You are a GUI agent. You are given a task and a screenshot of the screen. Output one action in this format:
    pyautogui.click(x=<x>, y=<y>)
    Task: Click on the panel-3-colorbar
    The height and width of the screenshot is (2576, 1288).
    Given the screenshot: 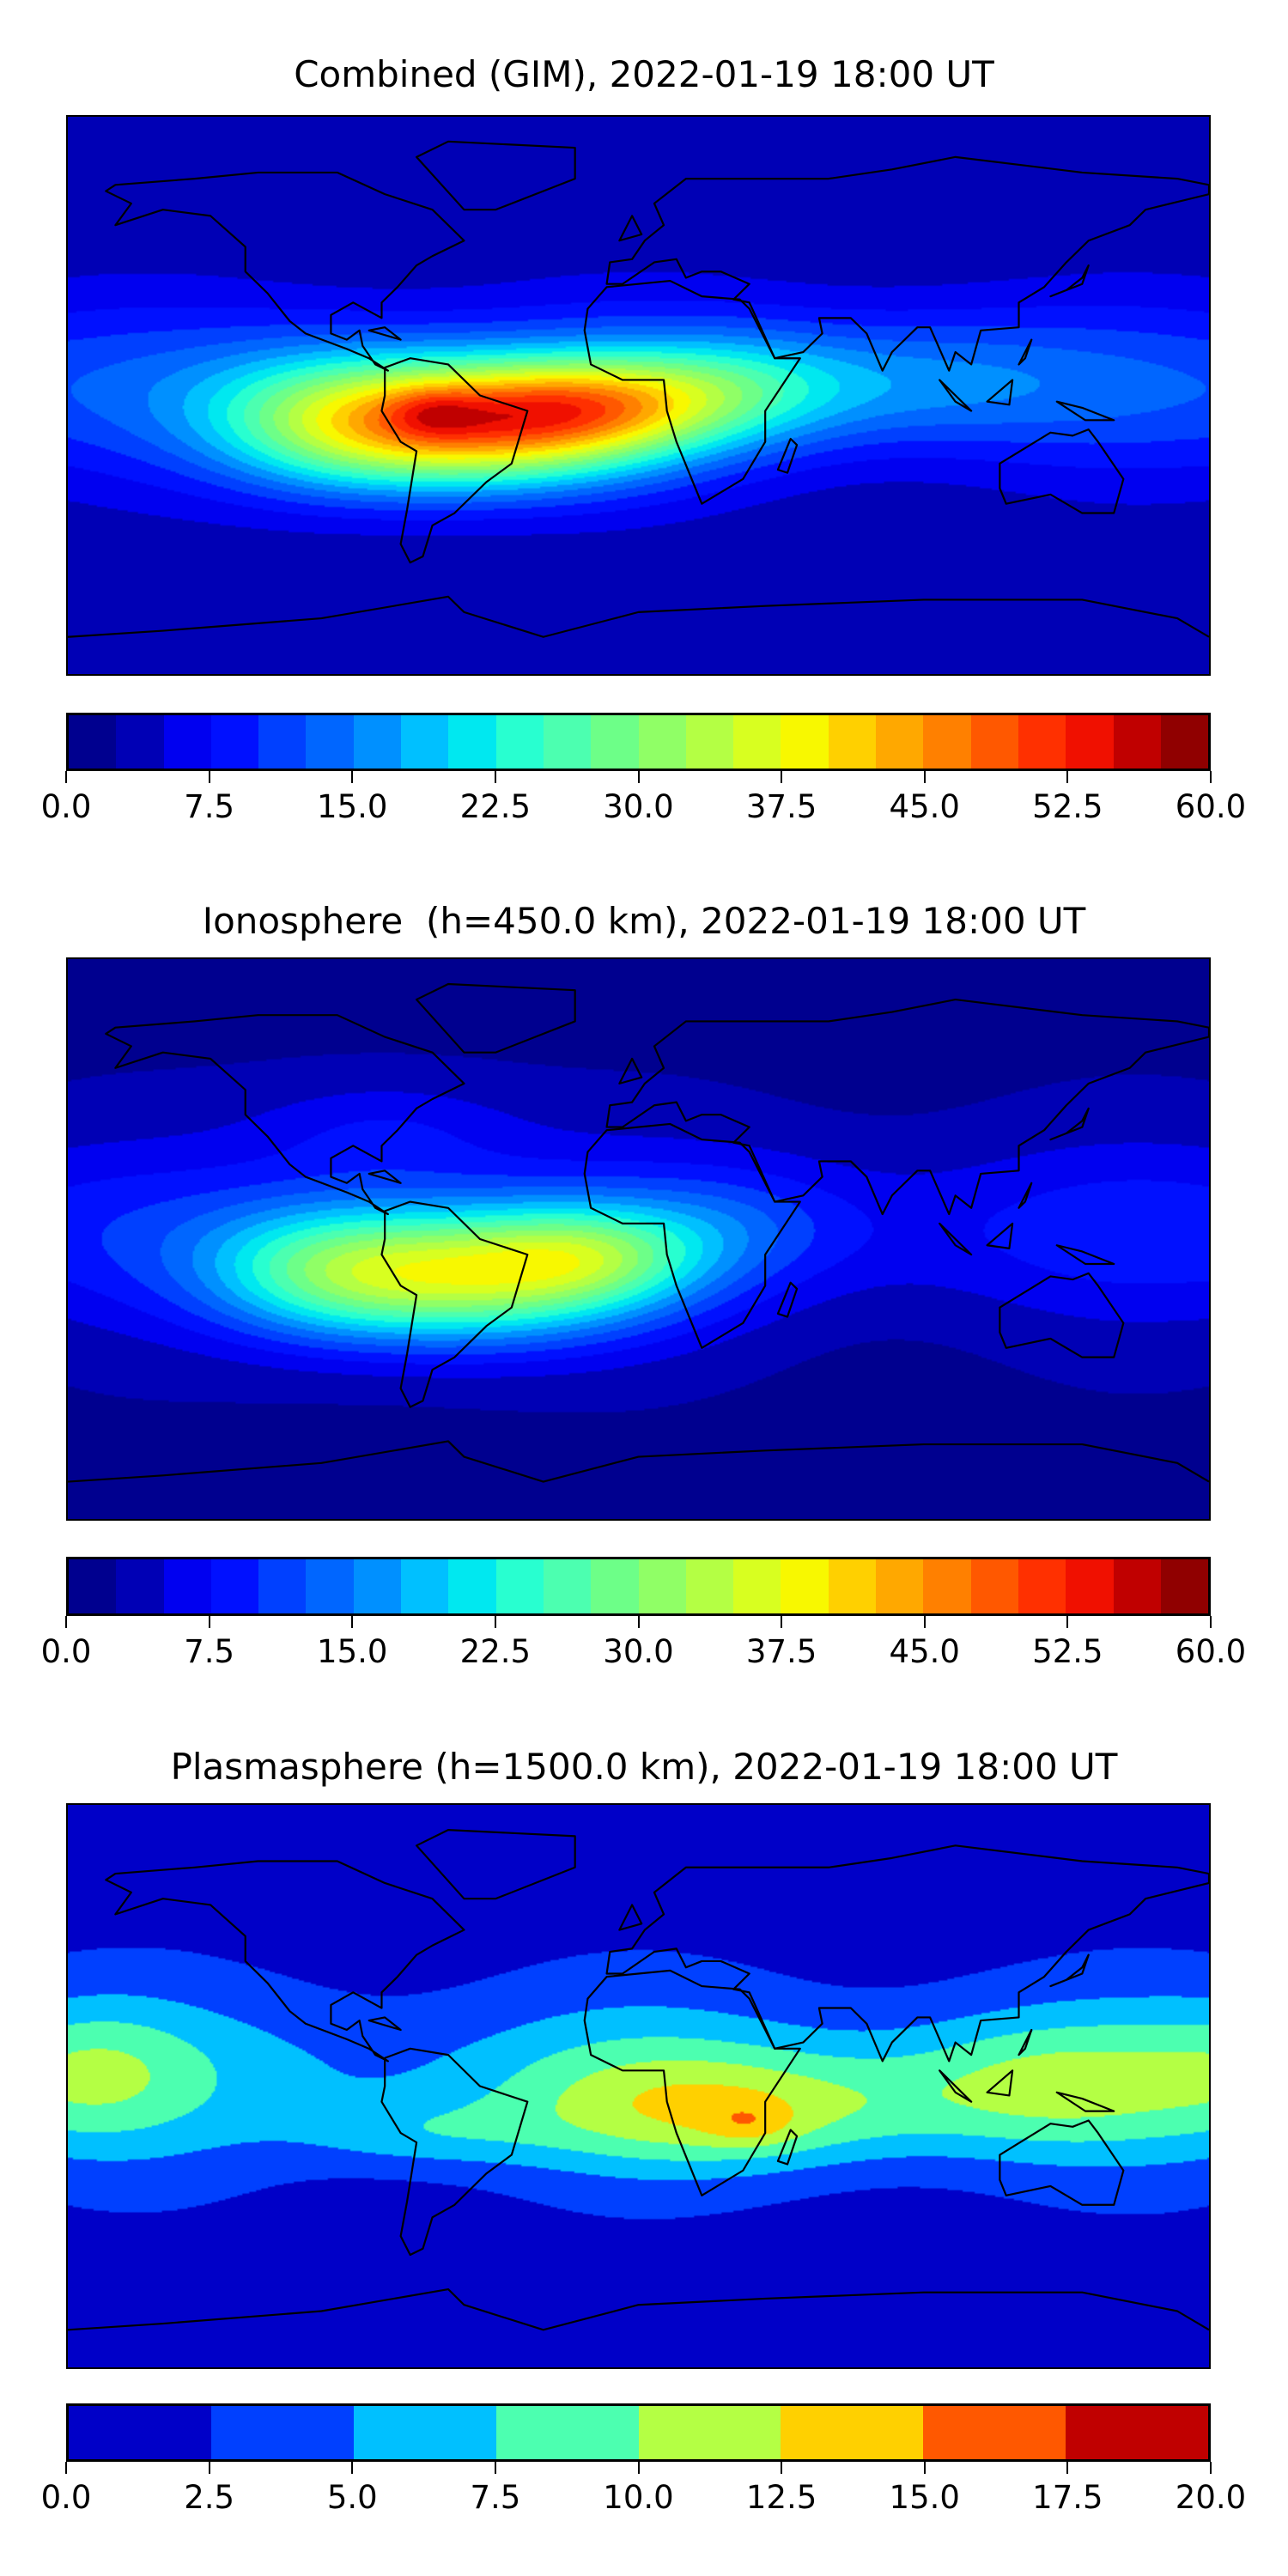 What is the action you would take?
    pyautogui.click(x=638, y=2433)
    